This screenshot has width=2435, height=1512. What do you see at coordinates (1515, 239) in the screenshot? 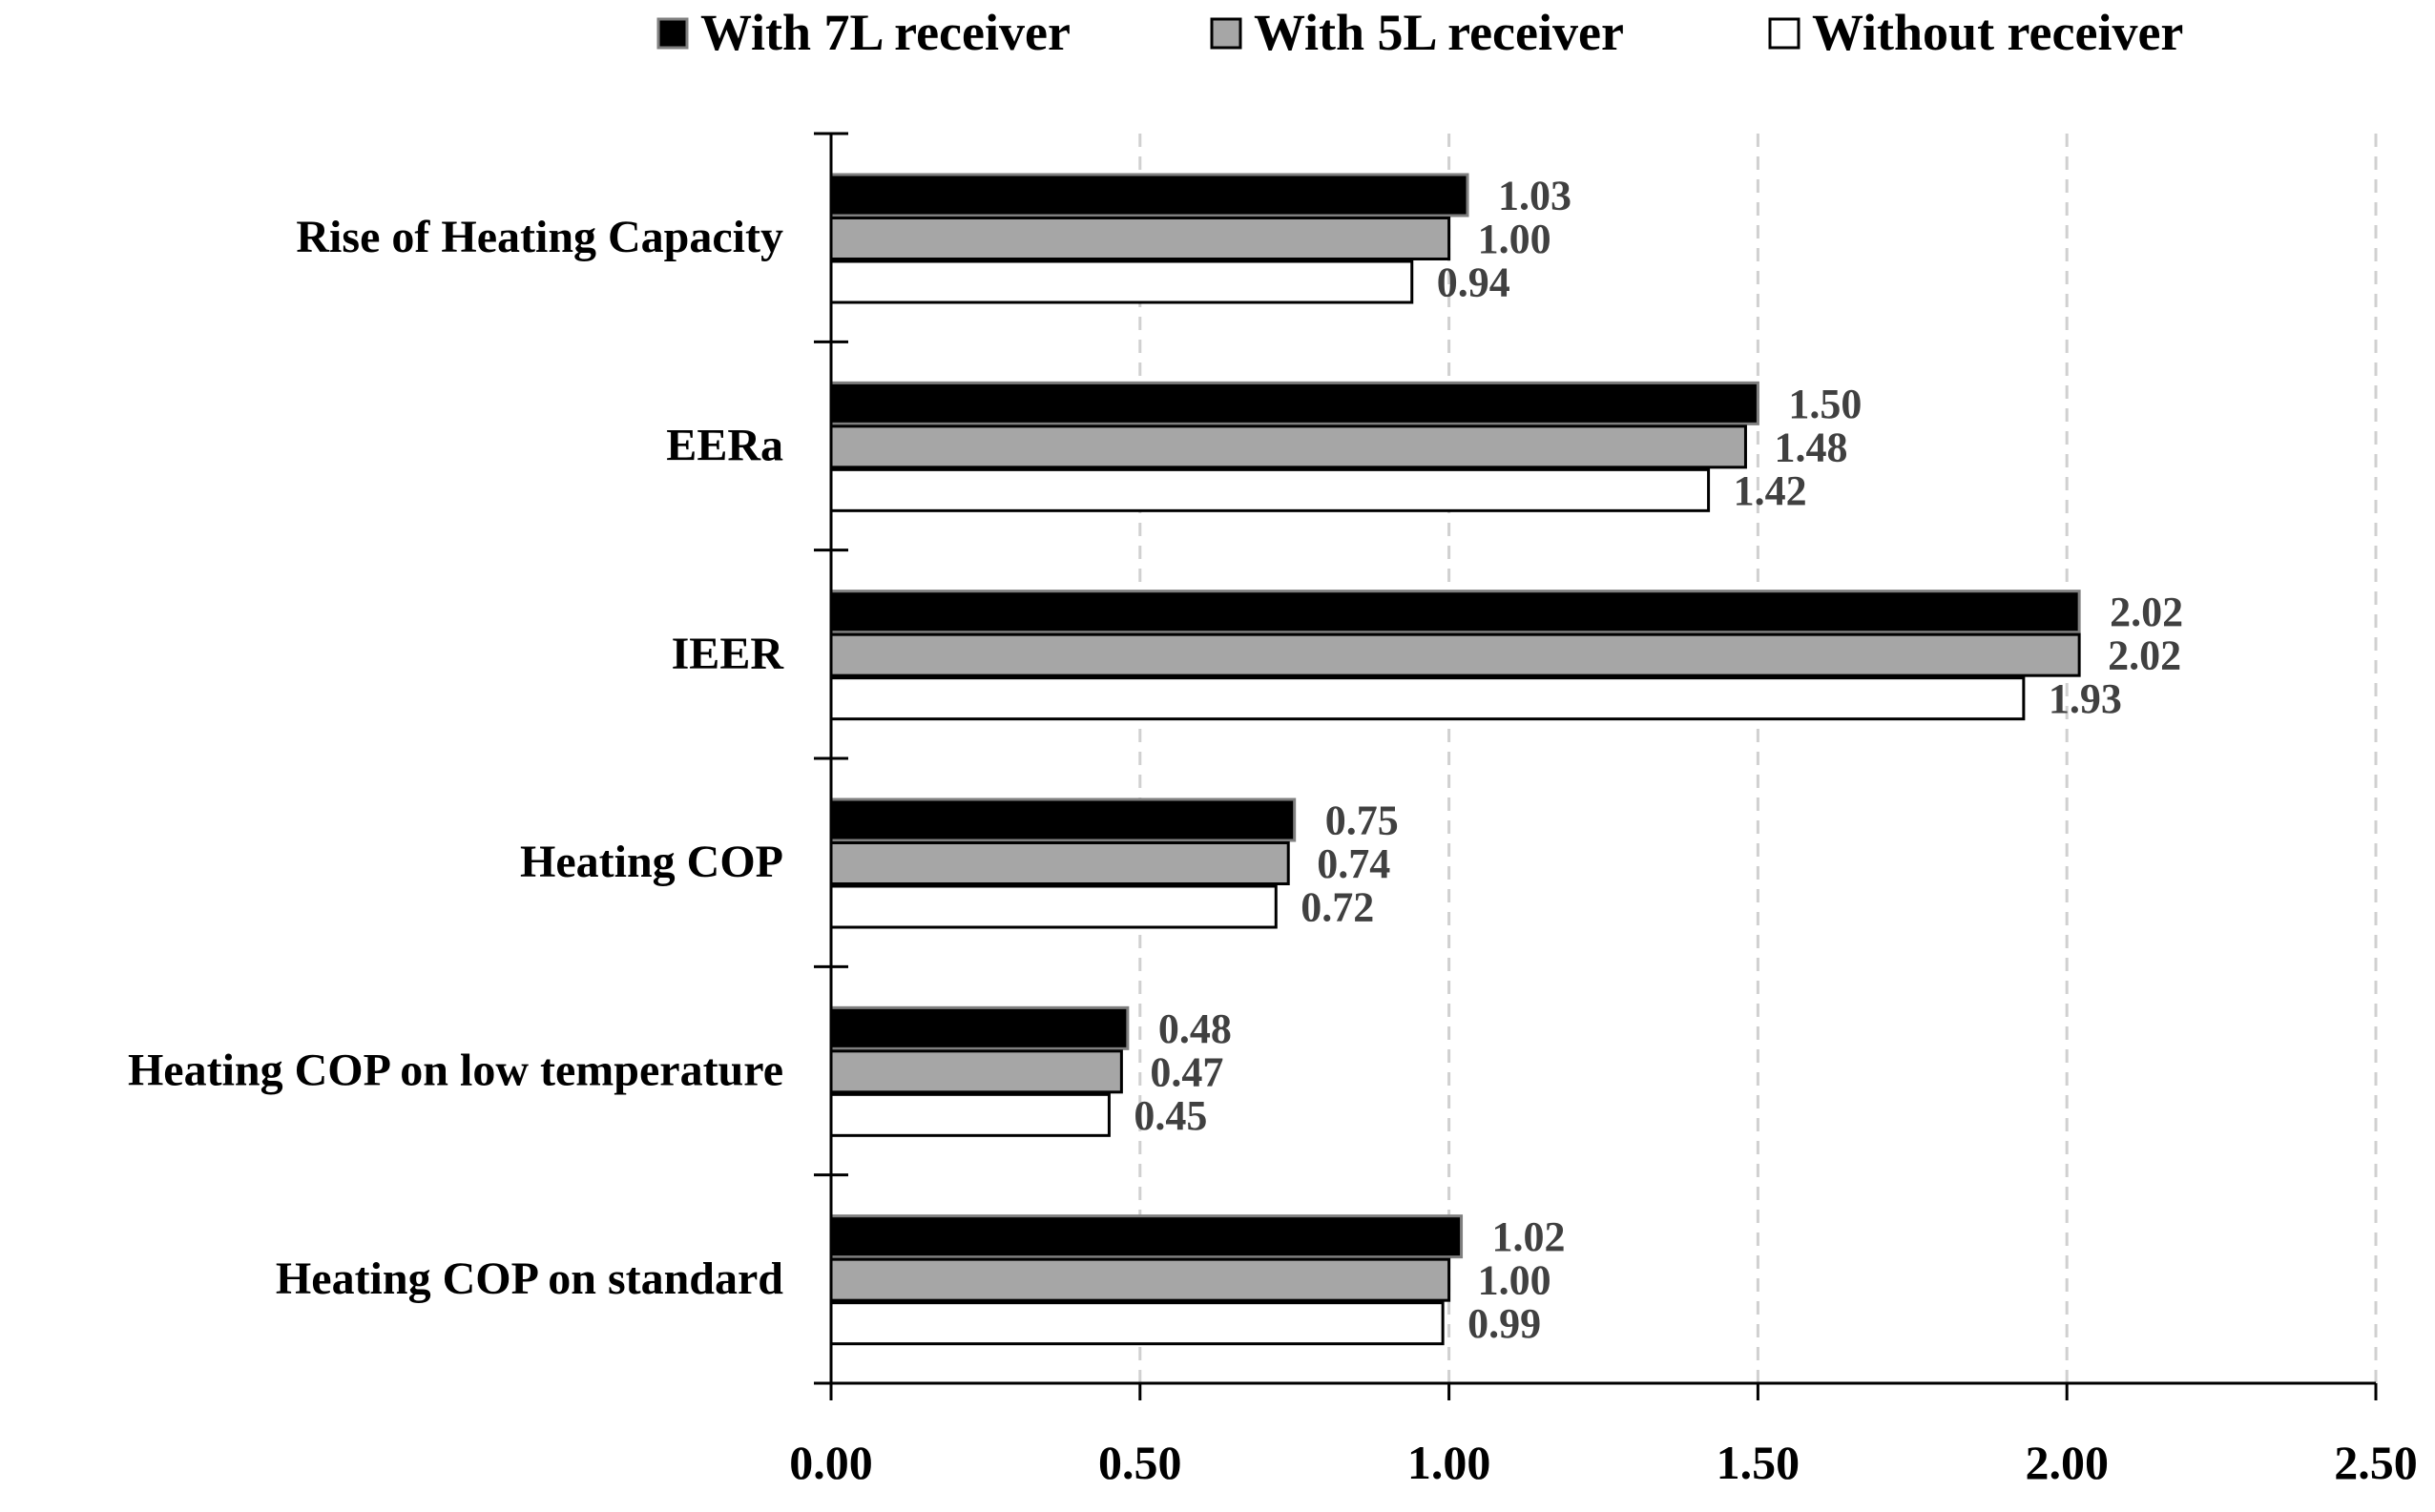
I see `data-label-with-5l-receiver-rise-of-heating-capacity: 1.00` at bounding box center [1515, 239].